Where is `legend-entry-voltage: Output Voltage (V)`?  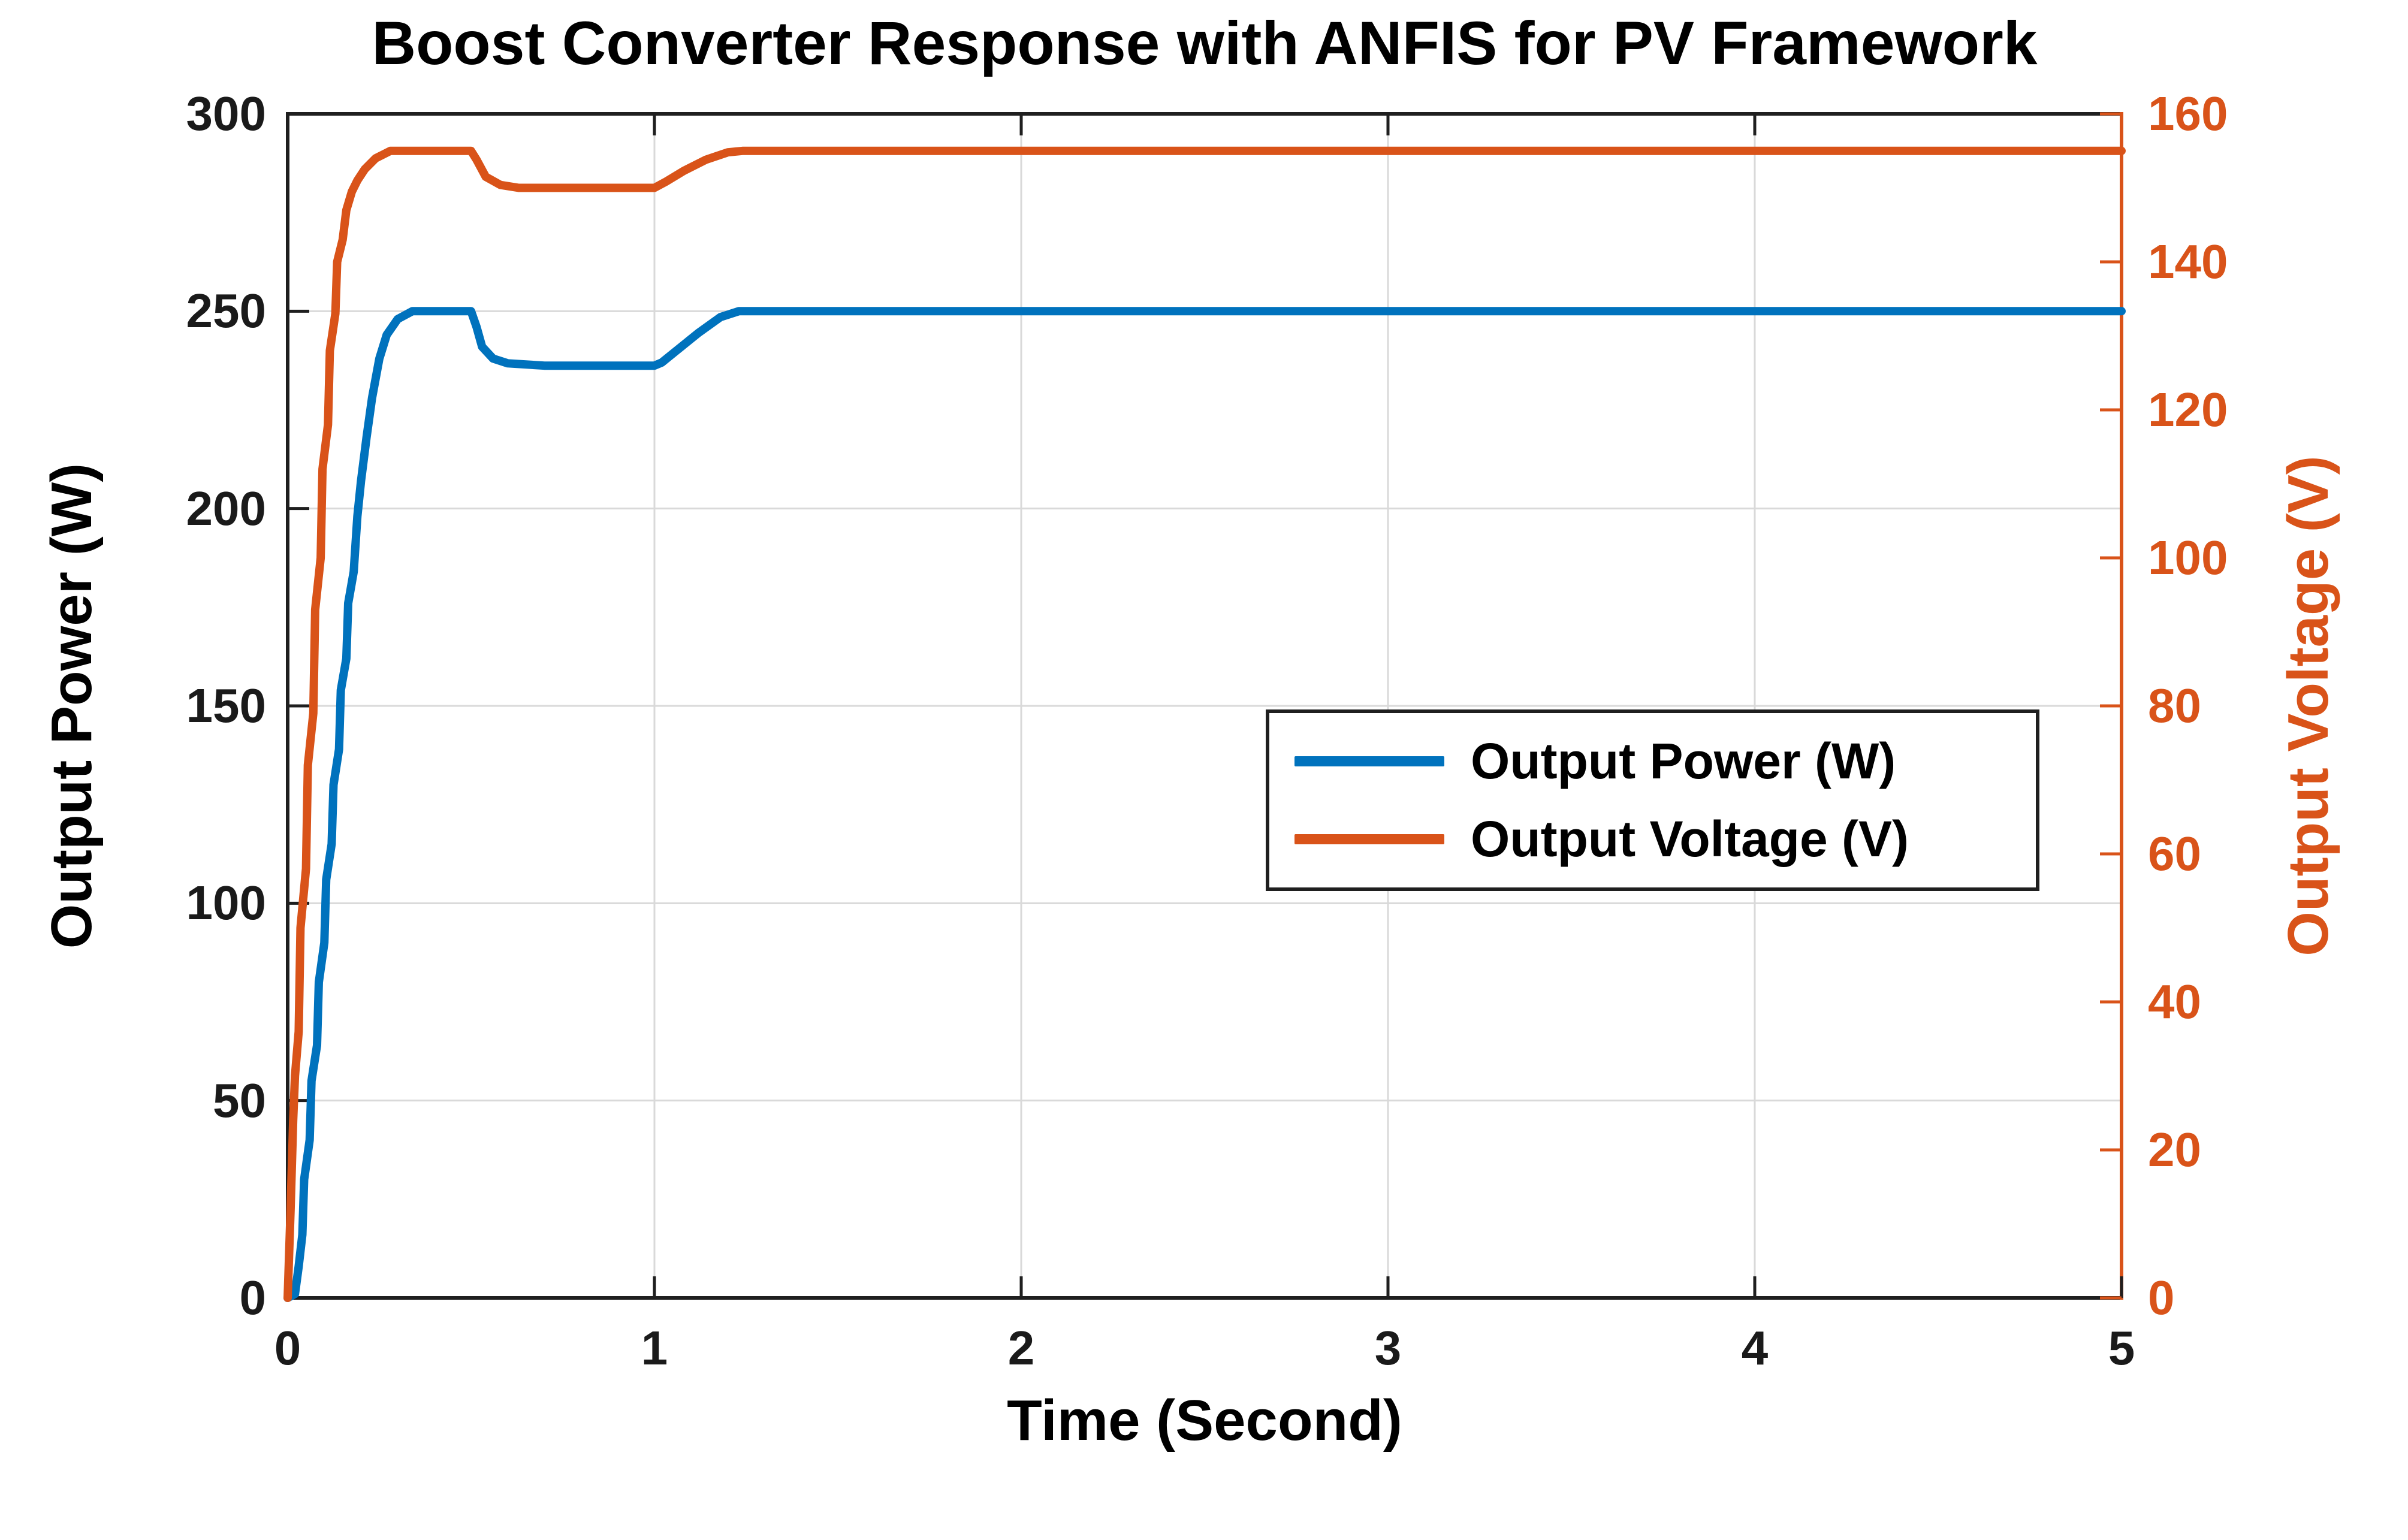
legend-entry-voltage: Output Voltage (V) is located at coordinates (1665, 839).